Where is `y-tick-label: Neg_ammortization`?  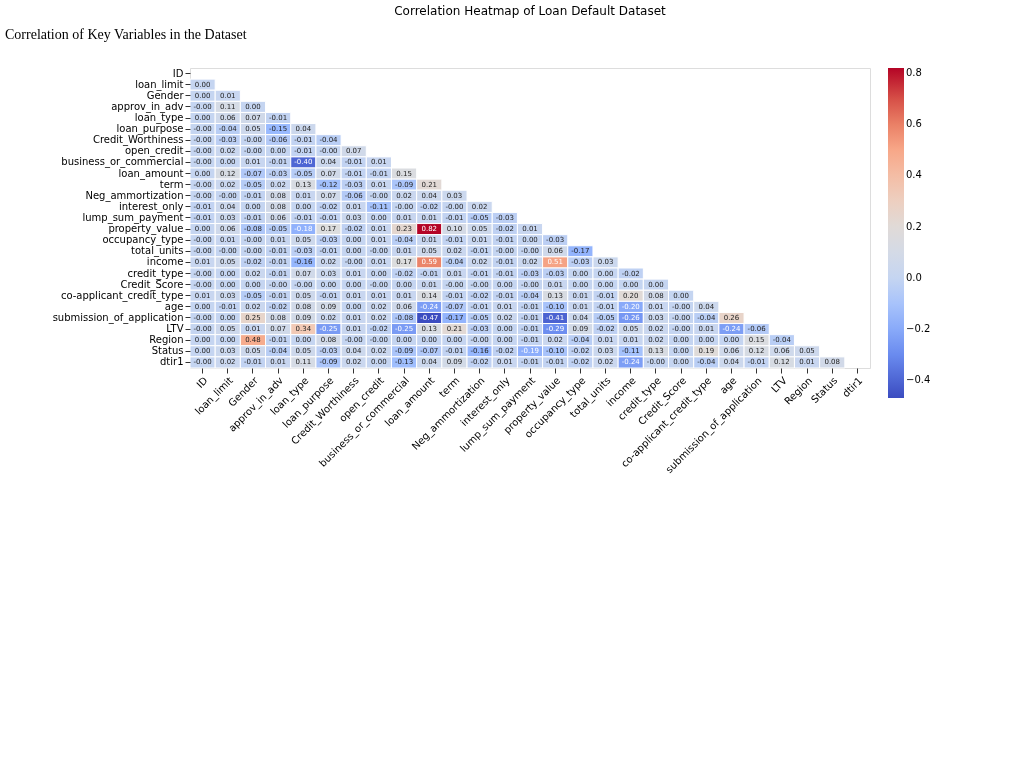
y-tick-label: Neg_ammortization is located at coordinates (134, 195).